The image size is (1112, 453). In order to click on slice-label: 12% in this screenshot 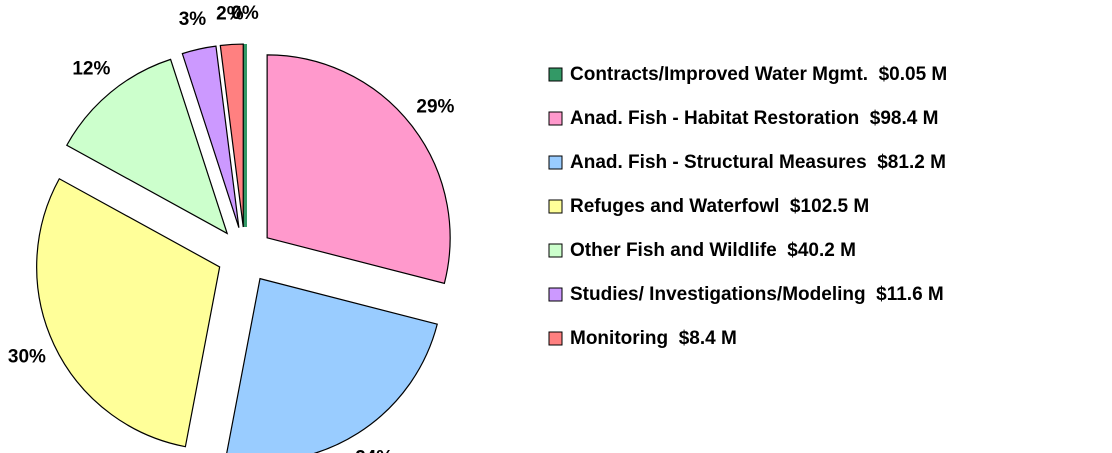, I will do `click(91, 68)`.